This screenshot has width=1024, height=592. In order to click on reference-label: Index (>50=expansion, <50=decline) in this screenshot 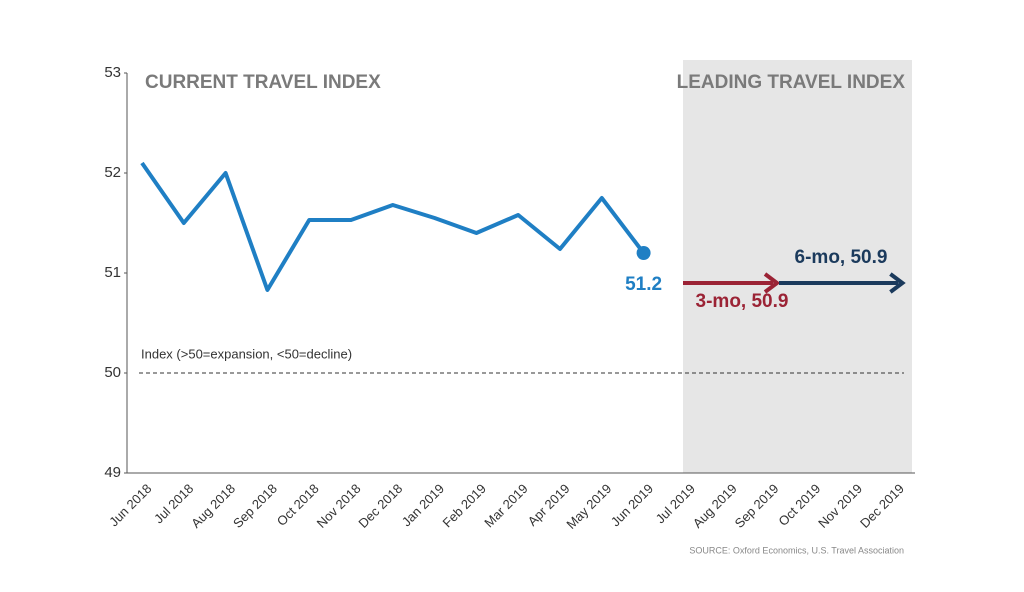, I will do `click(246, 353)`.